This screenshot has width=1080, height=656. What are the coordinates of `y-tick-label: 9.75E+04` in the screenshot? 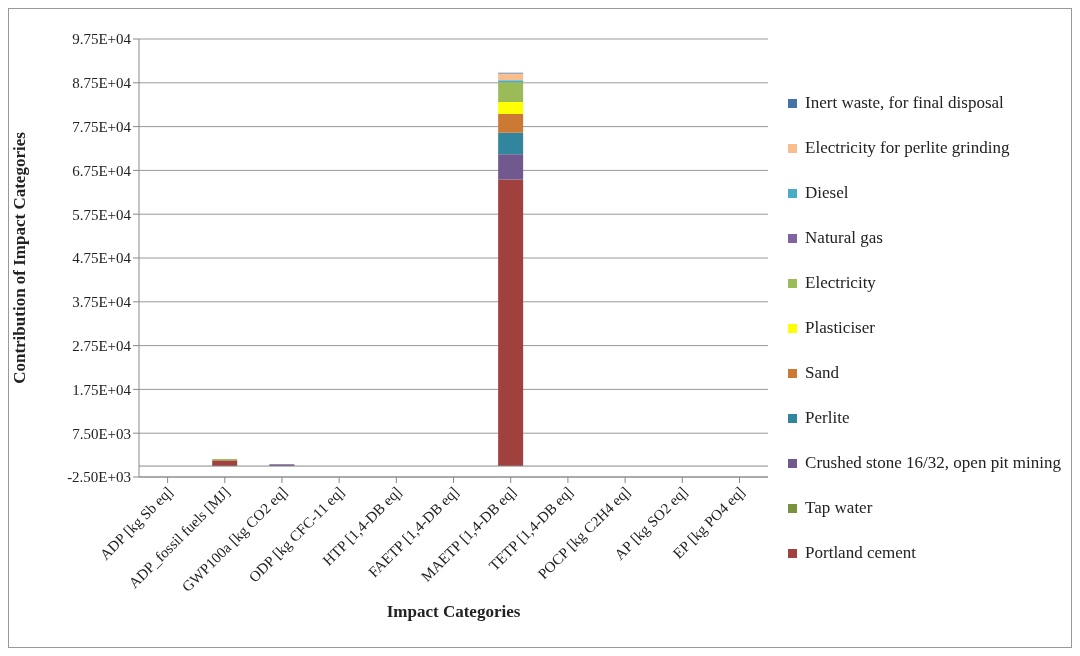 It's located at (102, 39).